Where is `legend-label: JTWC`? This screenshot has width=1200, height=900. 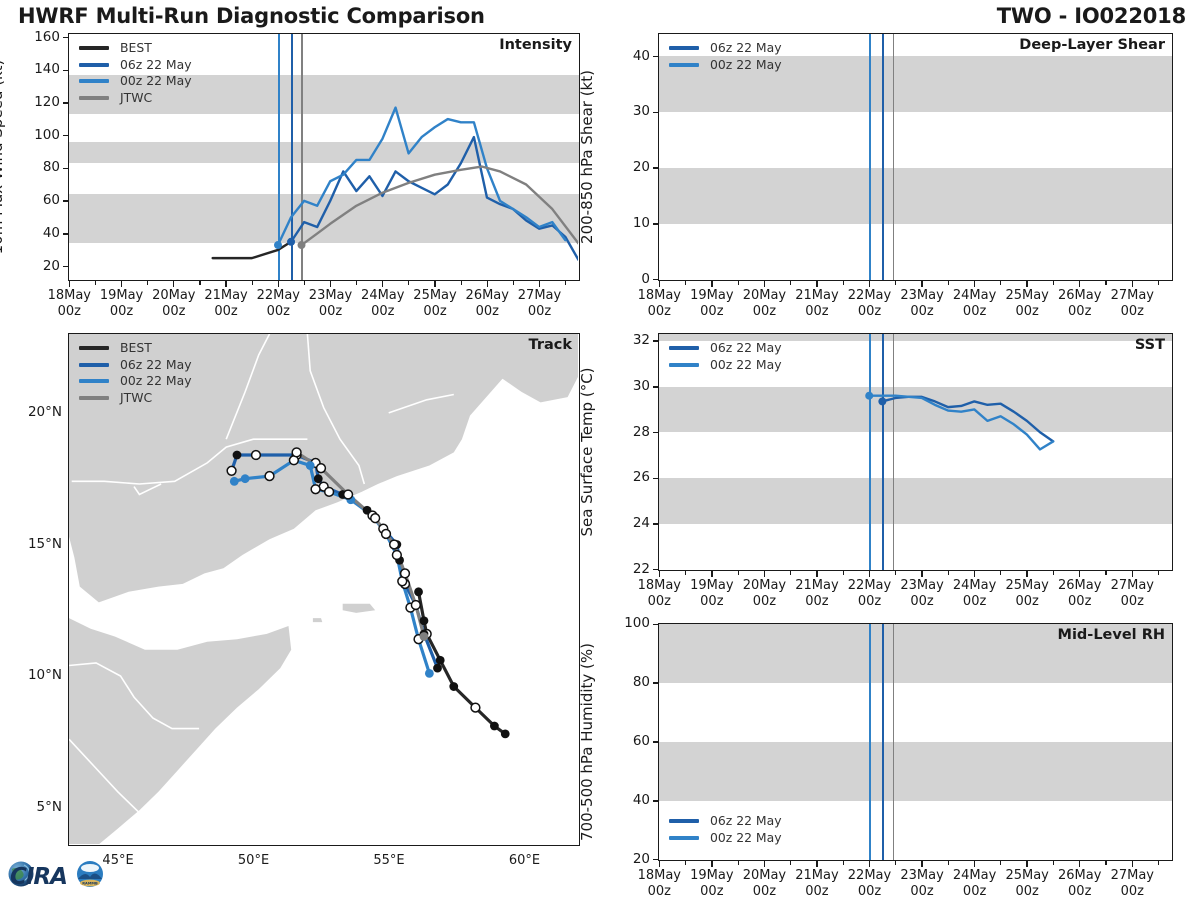 legend-label: JTWC is located at coordinates (136, 97).